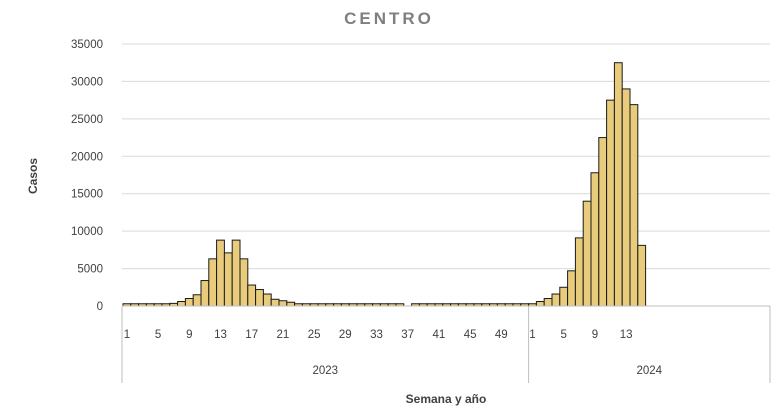 The width and height of the screenshot is (776, 419). What do you see at coordinates (252, 295) in the screenshot?
I see `bar-2023-w17` at bounding box center [252, 295].